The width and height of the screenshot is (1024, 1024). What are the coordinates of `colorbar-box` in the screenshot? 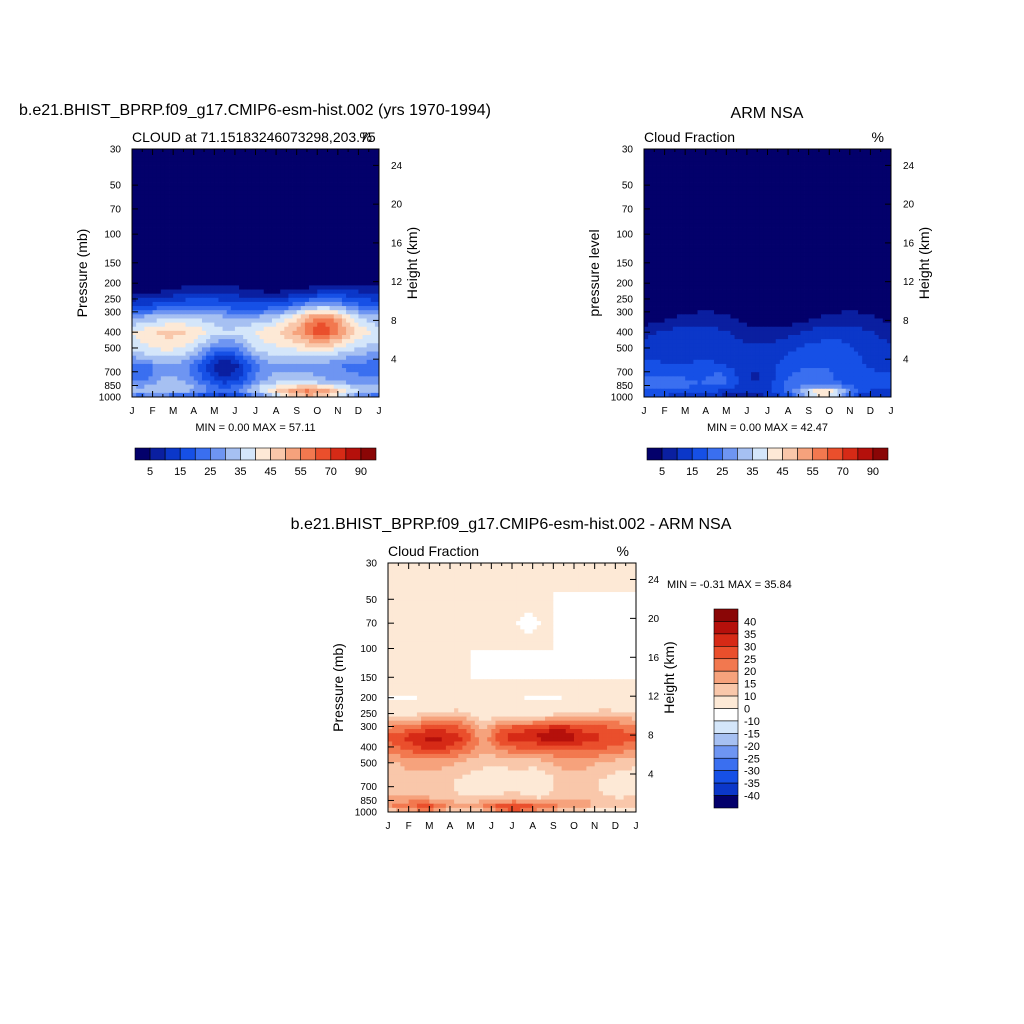 It's located at (263, 454).